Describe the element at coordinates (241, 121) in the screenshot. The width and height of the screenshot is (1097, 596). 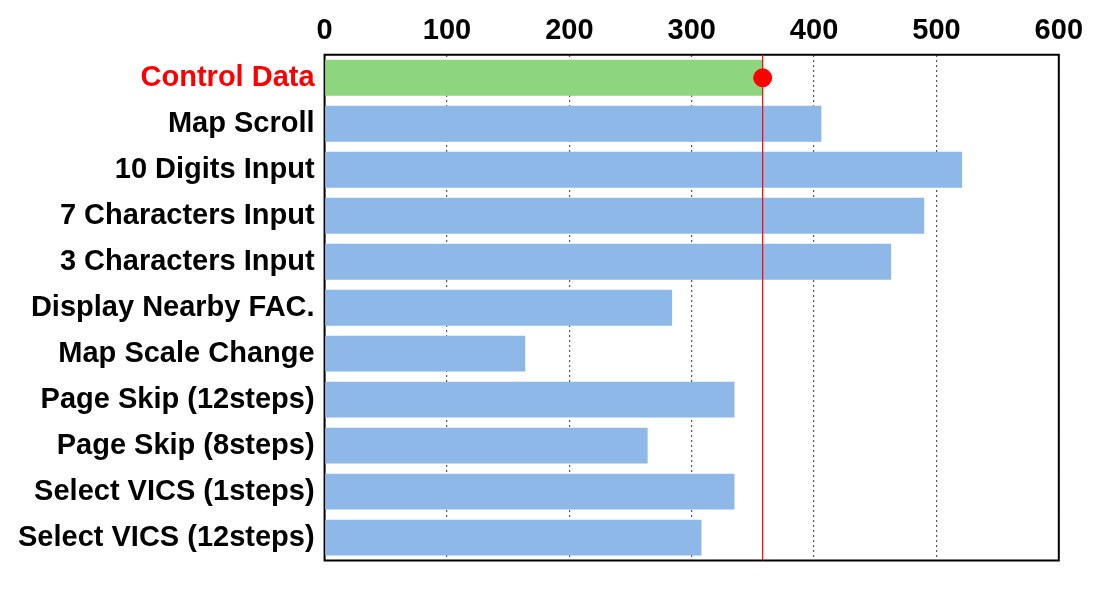
I see `y-tick-label: Map Scroll` at that location.